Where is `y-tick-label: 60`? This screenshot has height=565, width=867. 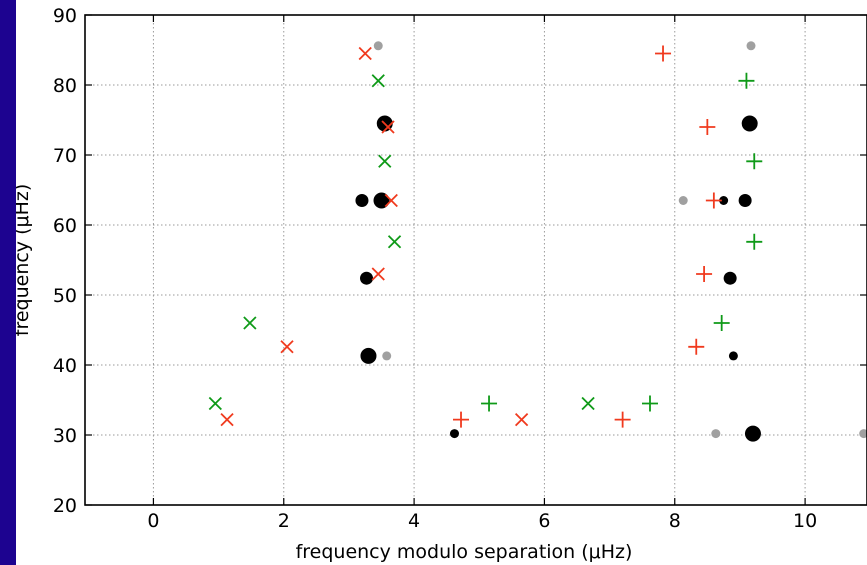
y-tick-label: 60 is located at coordinates (65, 226).